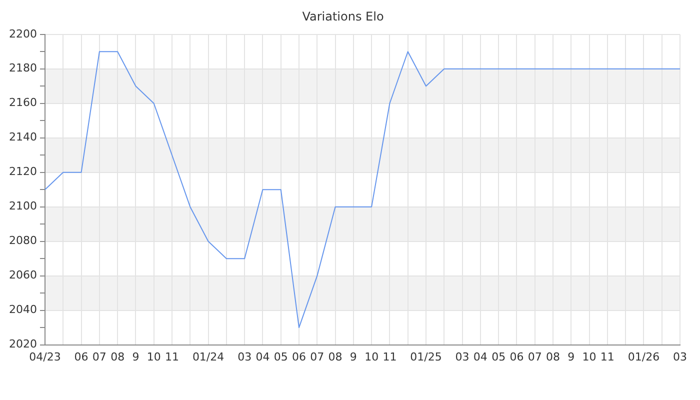  What do you see at coordinates (22, 137) in the screenshot?
I see `y-tick-label: 2140` at bounding box center [22, 137].